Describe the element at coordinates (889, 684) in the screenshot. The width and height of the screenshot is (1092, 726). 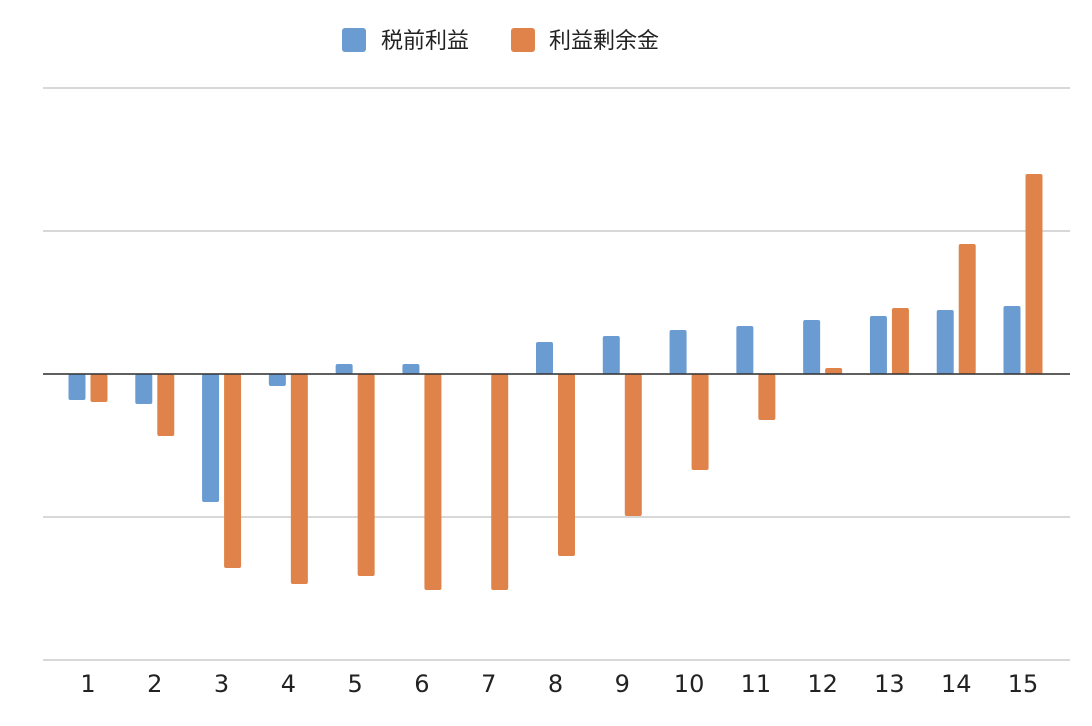
I see `x-tick-label: 13` at that location.